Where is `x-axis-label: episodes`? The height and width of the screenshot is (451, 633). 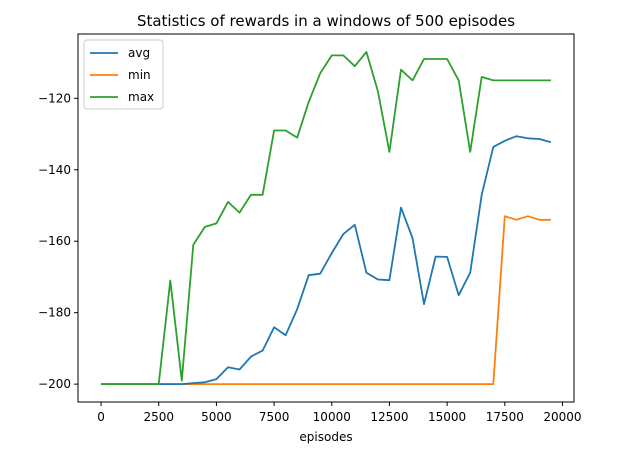
x-axis-label: episodes is located at coordinates (325, 437).